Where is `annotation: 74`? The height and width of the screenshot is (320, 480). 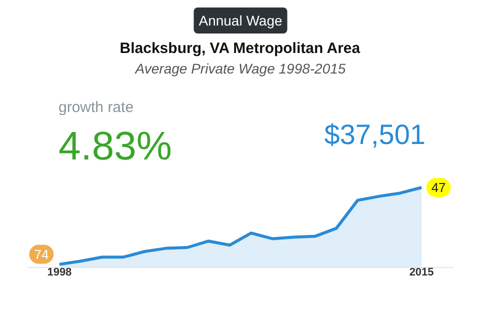 annotation: 74 is located at coordinates (41, 254).